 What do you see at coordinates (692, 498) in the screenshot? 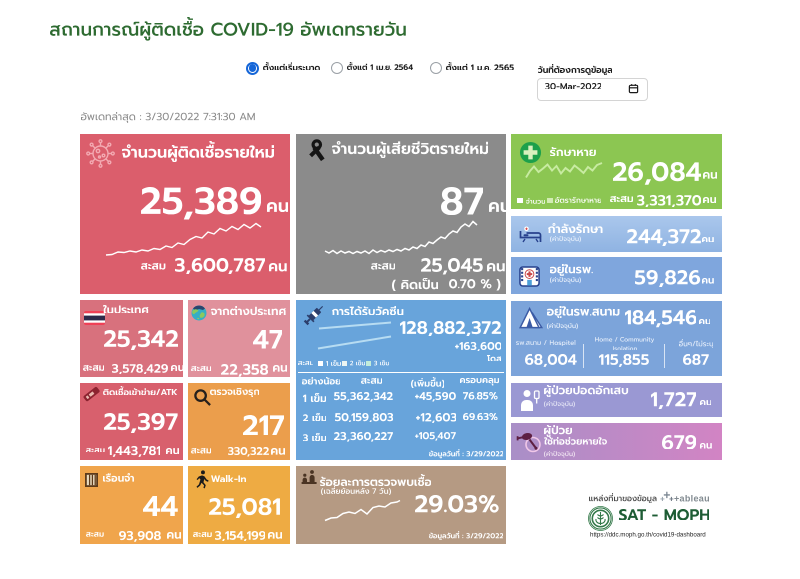
I see `svg-text: +ableau` at bounding box center [692, 498].